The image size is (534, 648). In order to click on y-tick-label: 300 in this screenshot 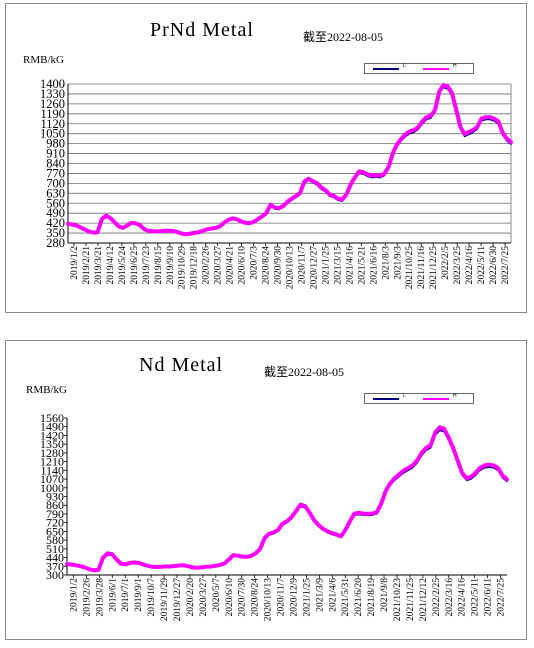, I will do `click(55, 575)`.